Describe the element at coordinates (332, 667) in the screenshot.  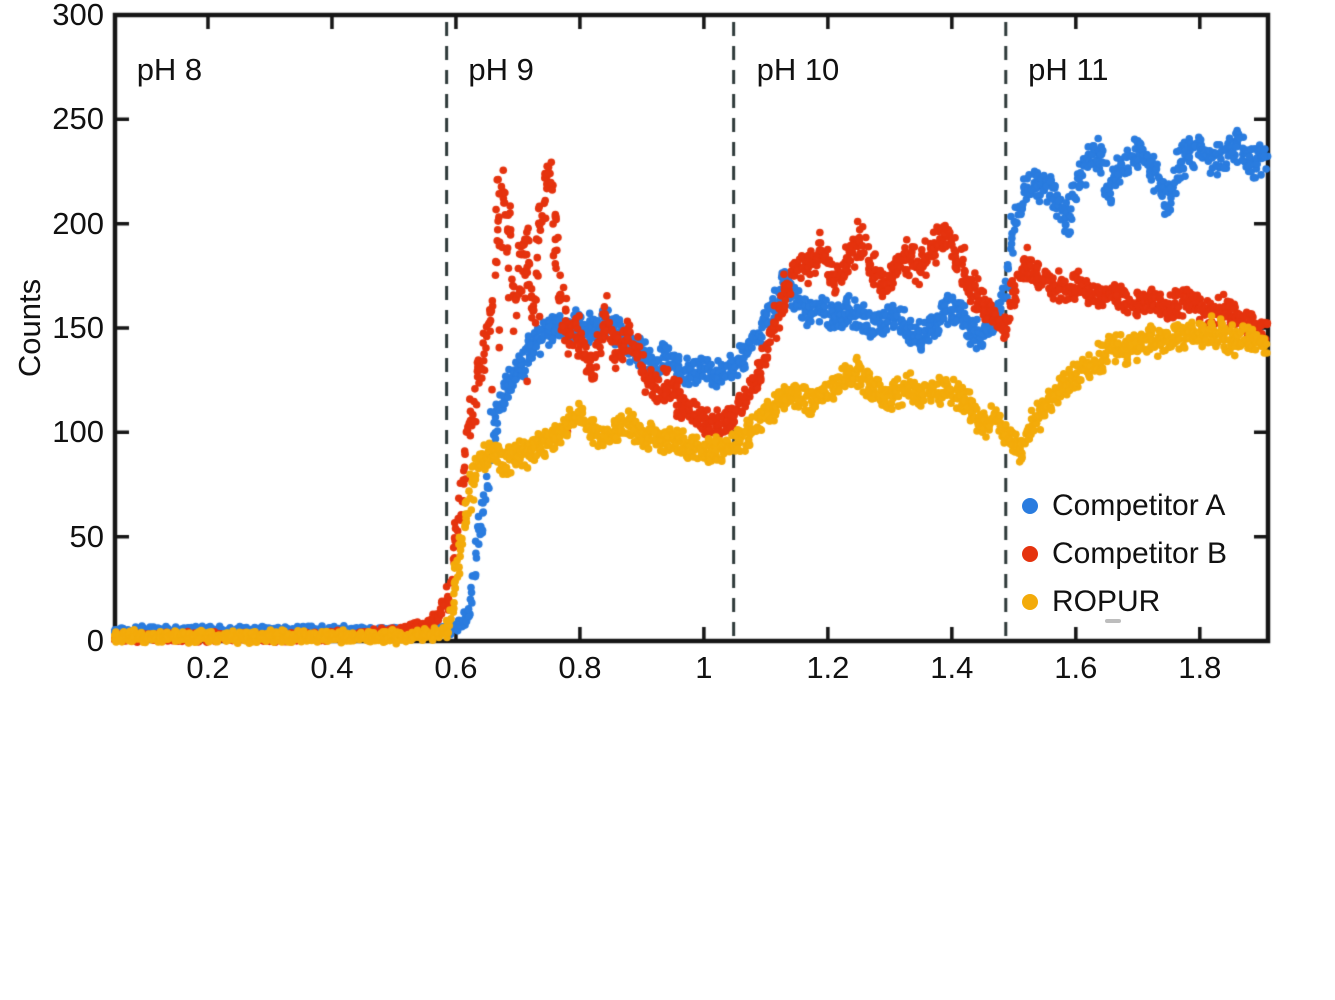
I see `x-tick-label-0.4: 0.4` at that location.